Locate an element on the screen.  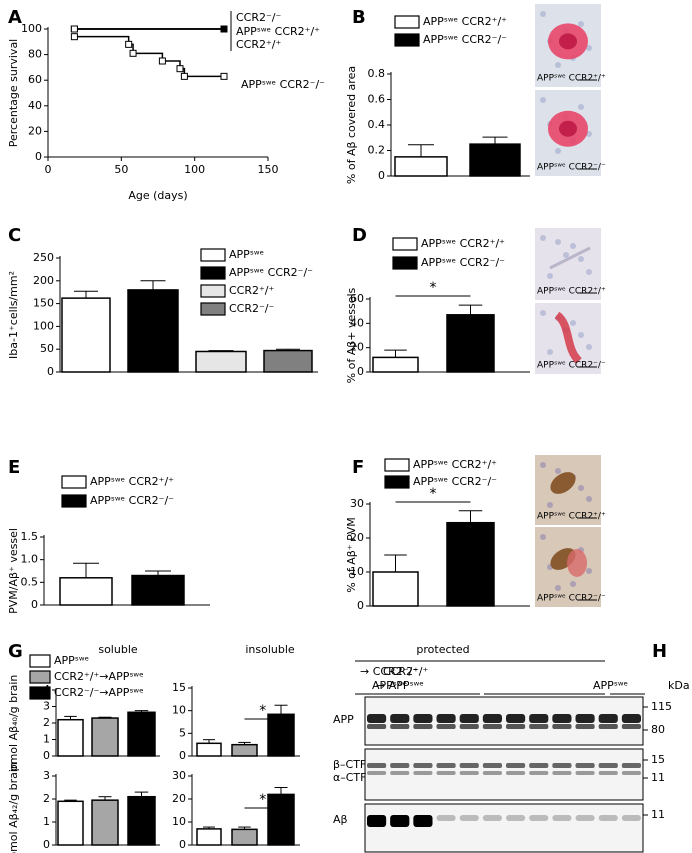
y-tick-label: 0.4 is located at coordinates (377, 124).